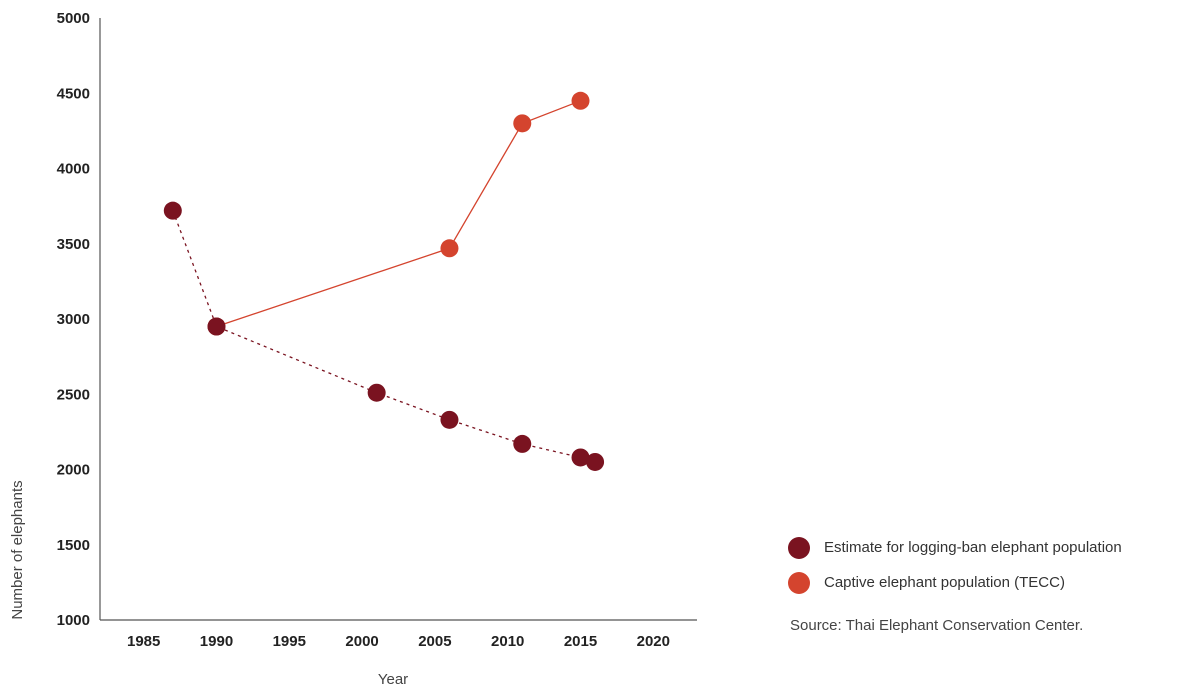  I want to click on y-axis-title: Number of elephants, so click(17, 549).